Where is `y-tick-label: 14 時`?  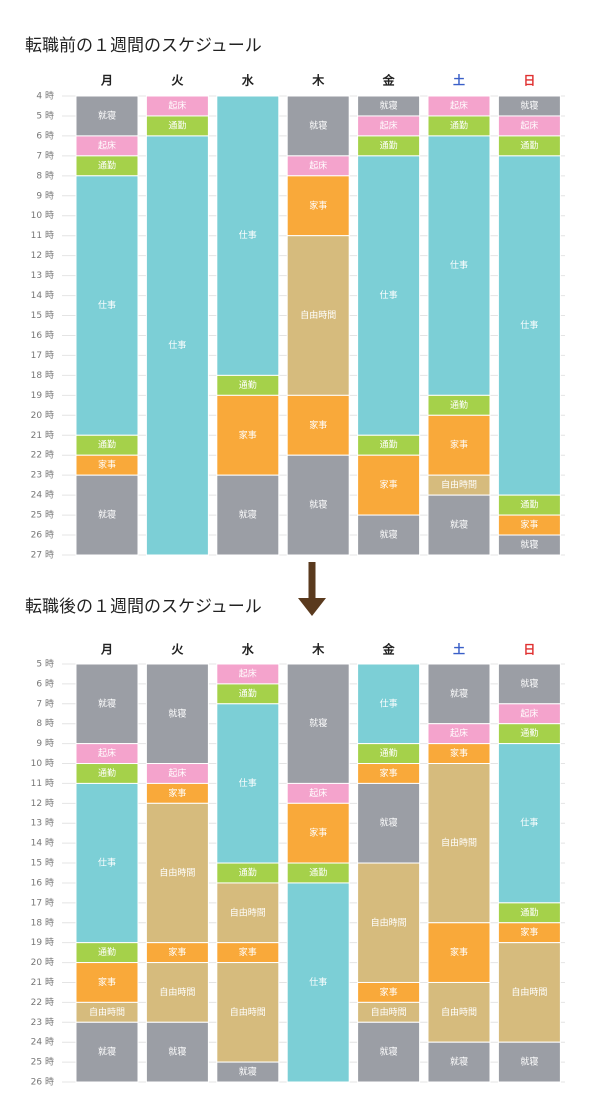
y-tick-label: 14 時 is located at coordinates (42, 843).